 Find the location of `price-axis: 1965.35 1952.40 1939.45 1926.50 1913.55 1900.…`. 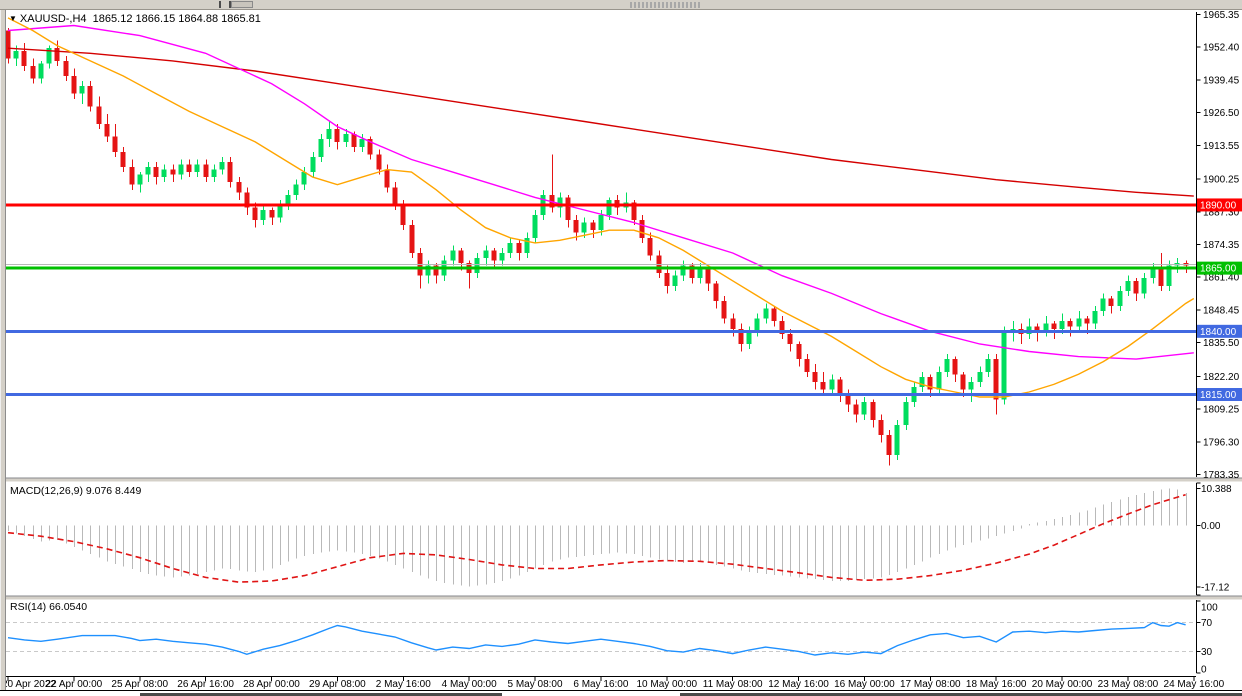

price-axis: 1965.35 1952.40 1939.45 1926.50 1913.55 1900.… is located at coordinates (1219, 245).